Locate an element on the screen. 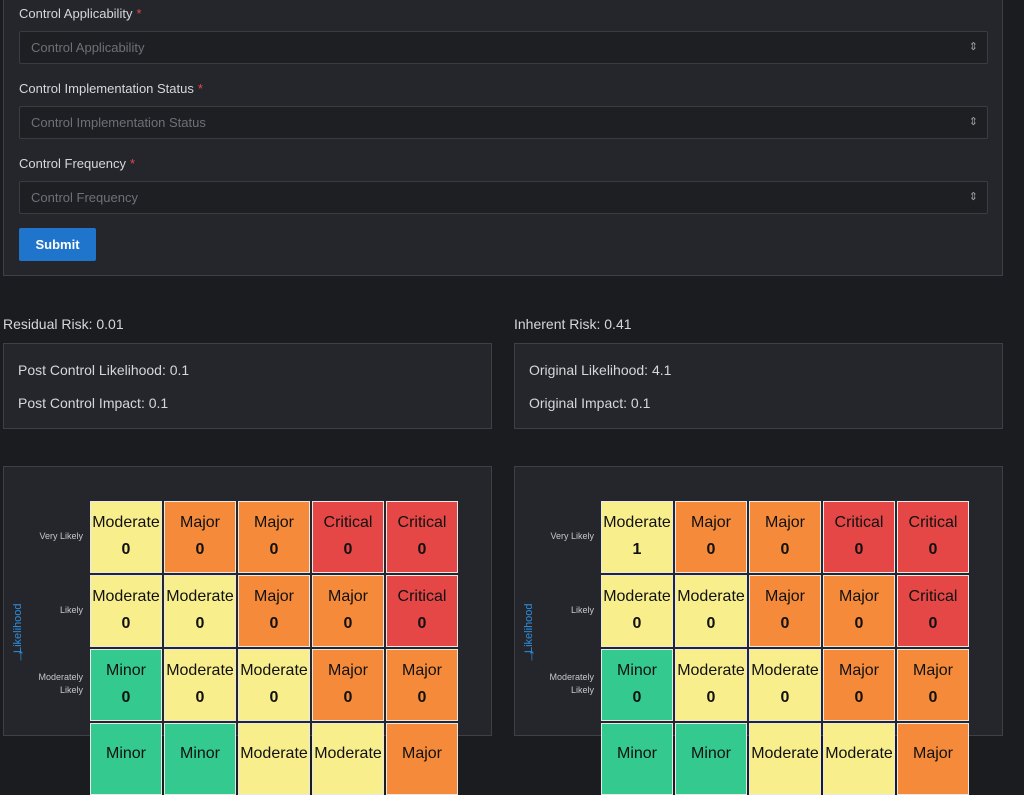 The height and width of the screenshot is (795, 1024). post-control-impact: Post Control Impact: 0.1 is located at coordinates (93, 403).